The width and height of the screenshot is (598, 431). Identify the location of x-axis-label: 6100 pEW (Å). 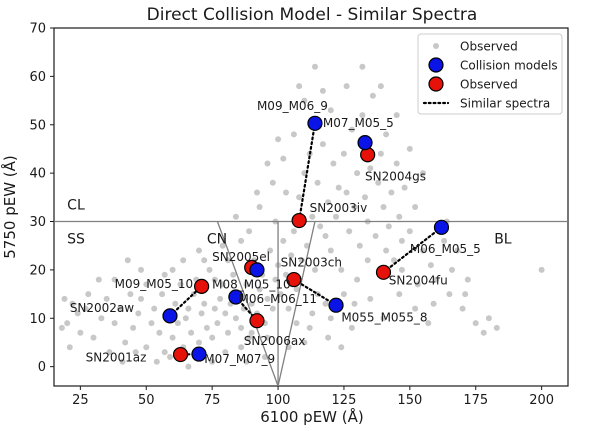
(312, 416).